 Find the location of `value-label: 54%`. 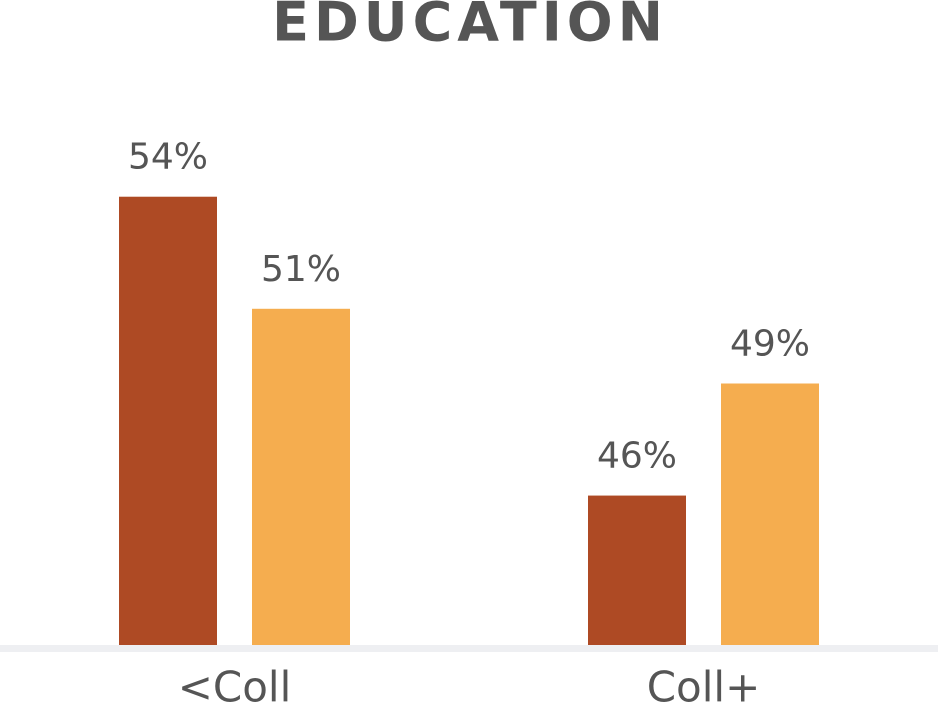

value-label: 54% is located at coordinates (168, 157).